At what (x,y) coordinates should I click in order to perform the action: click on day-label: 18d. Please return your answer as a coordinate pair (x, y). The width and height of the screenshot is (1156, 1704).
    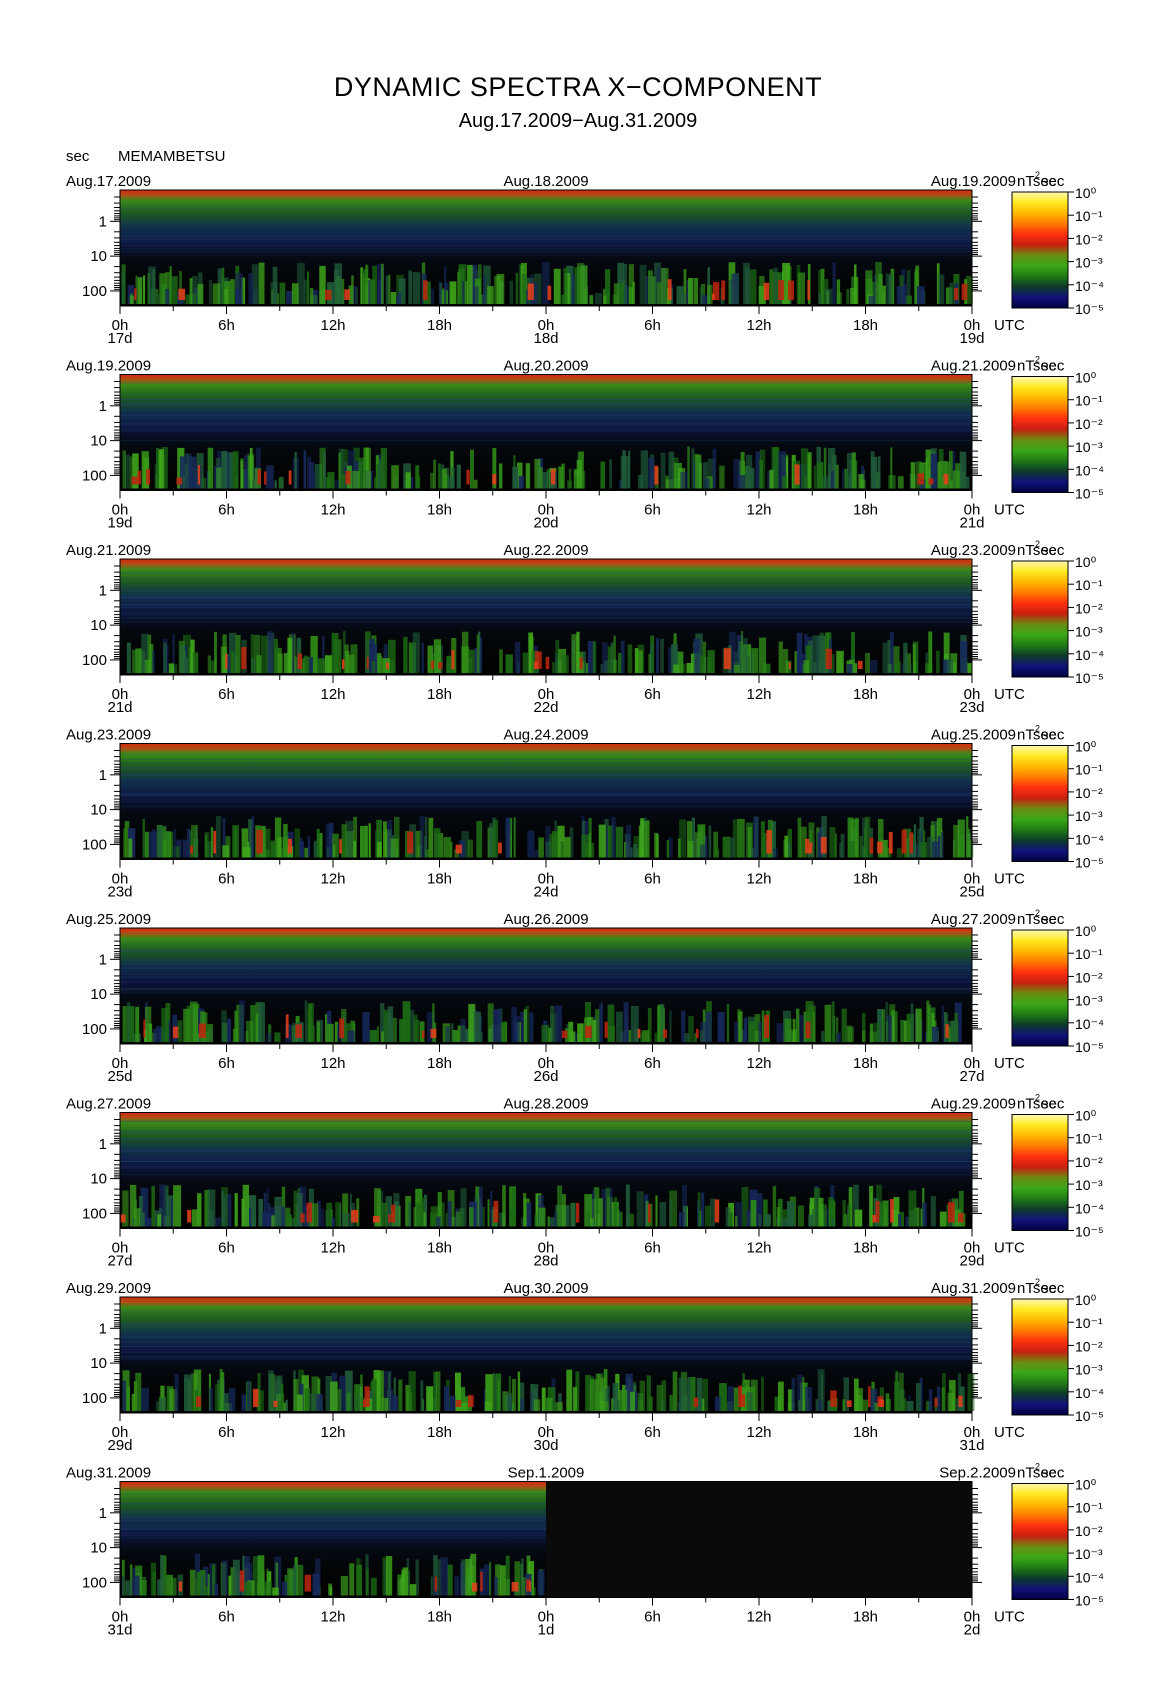
    Looking at the image, I should click on (545, 338).